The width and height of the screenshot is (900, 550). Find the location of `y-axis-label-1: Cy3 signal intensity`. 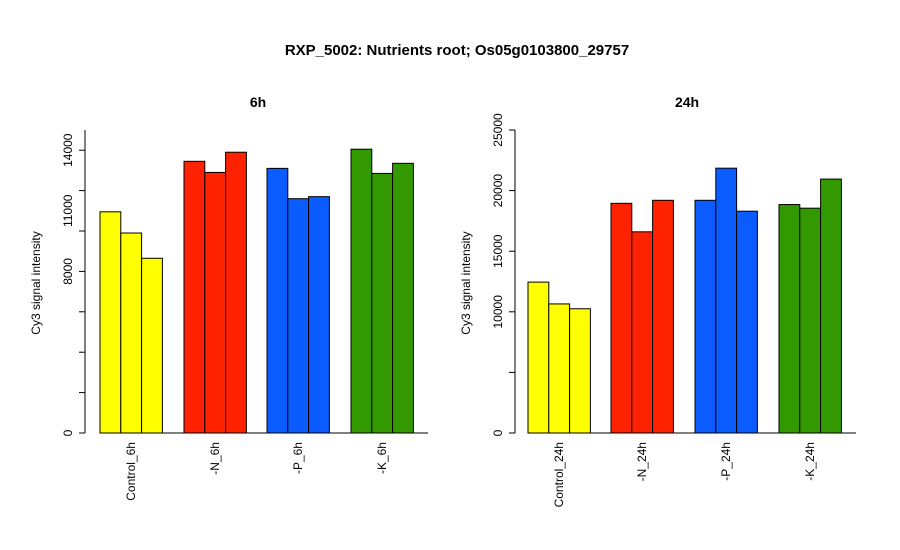

y-axis-label-1: Cy3 signal intensity is located at coordinates (466, 282).